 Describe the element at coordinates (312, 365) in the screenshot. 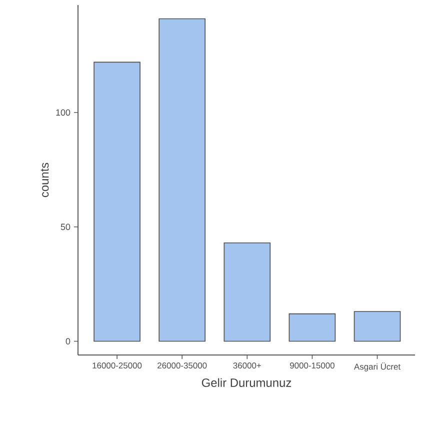

I see `x-tick-label: 9000-15000` at that location.